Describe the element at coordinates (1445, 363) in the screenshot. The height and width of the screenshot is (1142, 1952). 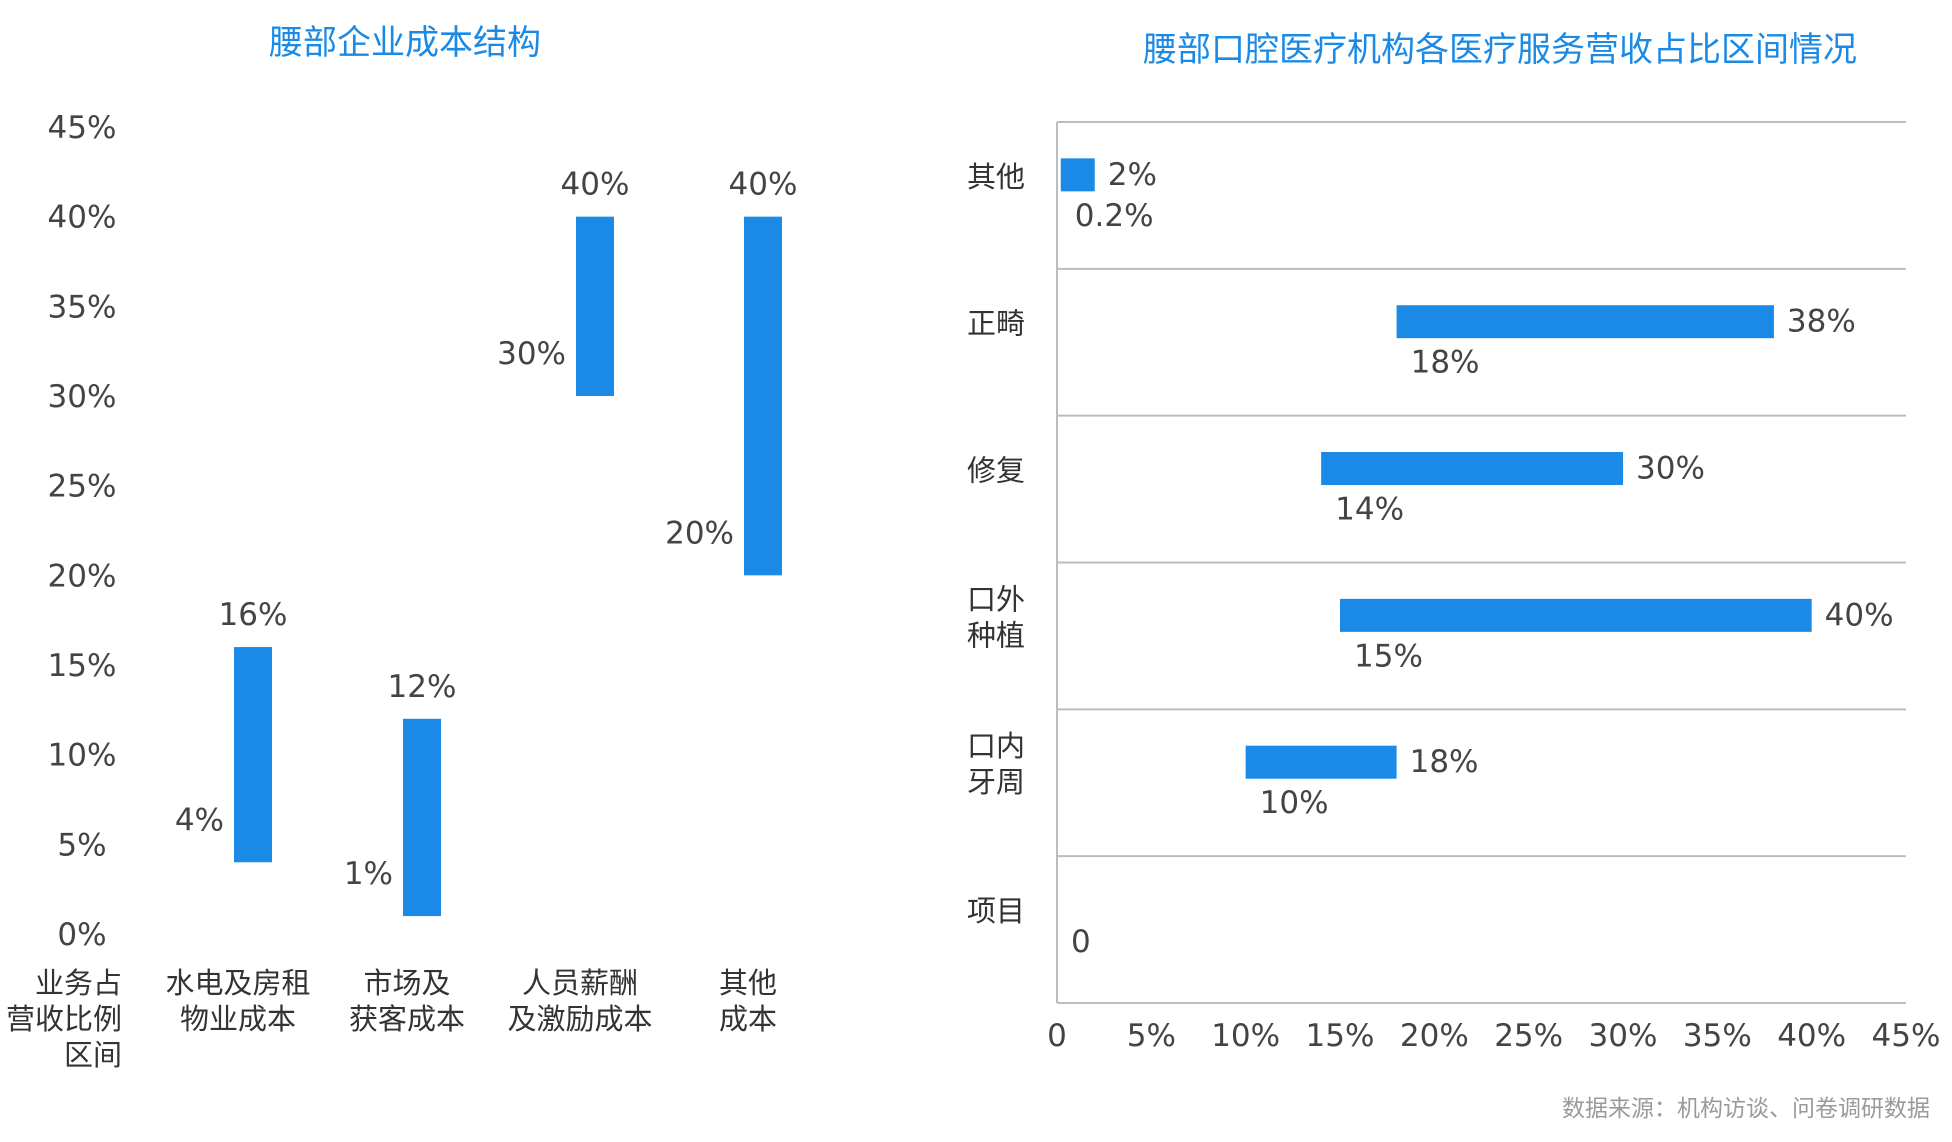
I see `low-value-label: 18%` at that location.